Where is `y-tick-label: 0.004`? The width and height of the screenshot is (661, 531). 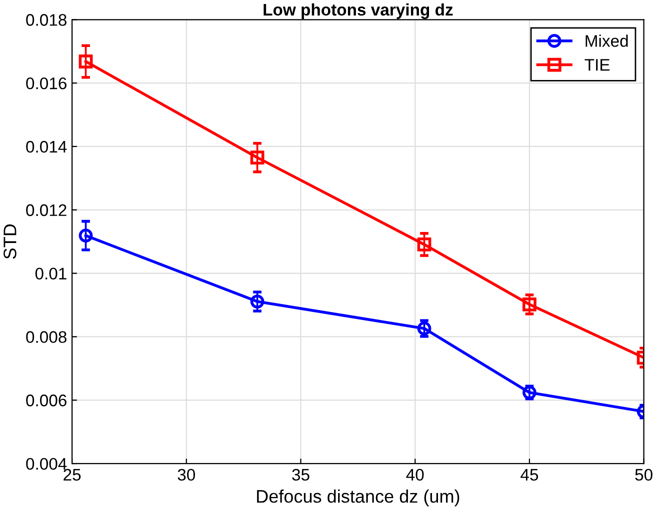 y-tick-label: 0.004 is located at coordinates (46, 464).